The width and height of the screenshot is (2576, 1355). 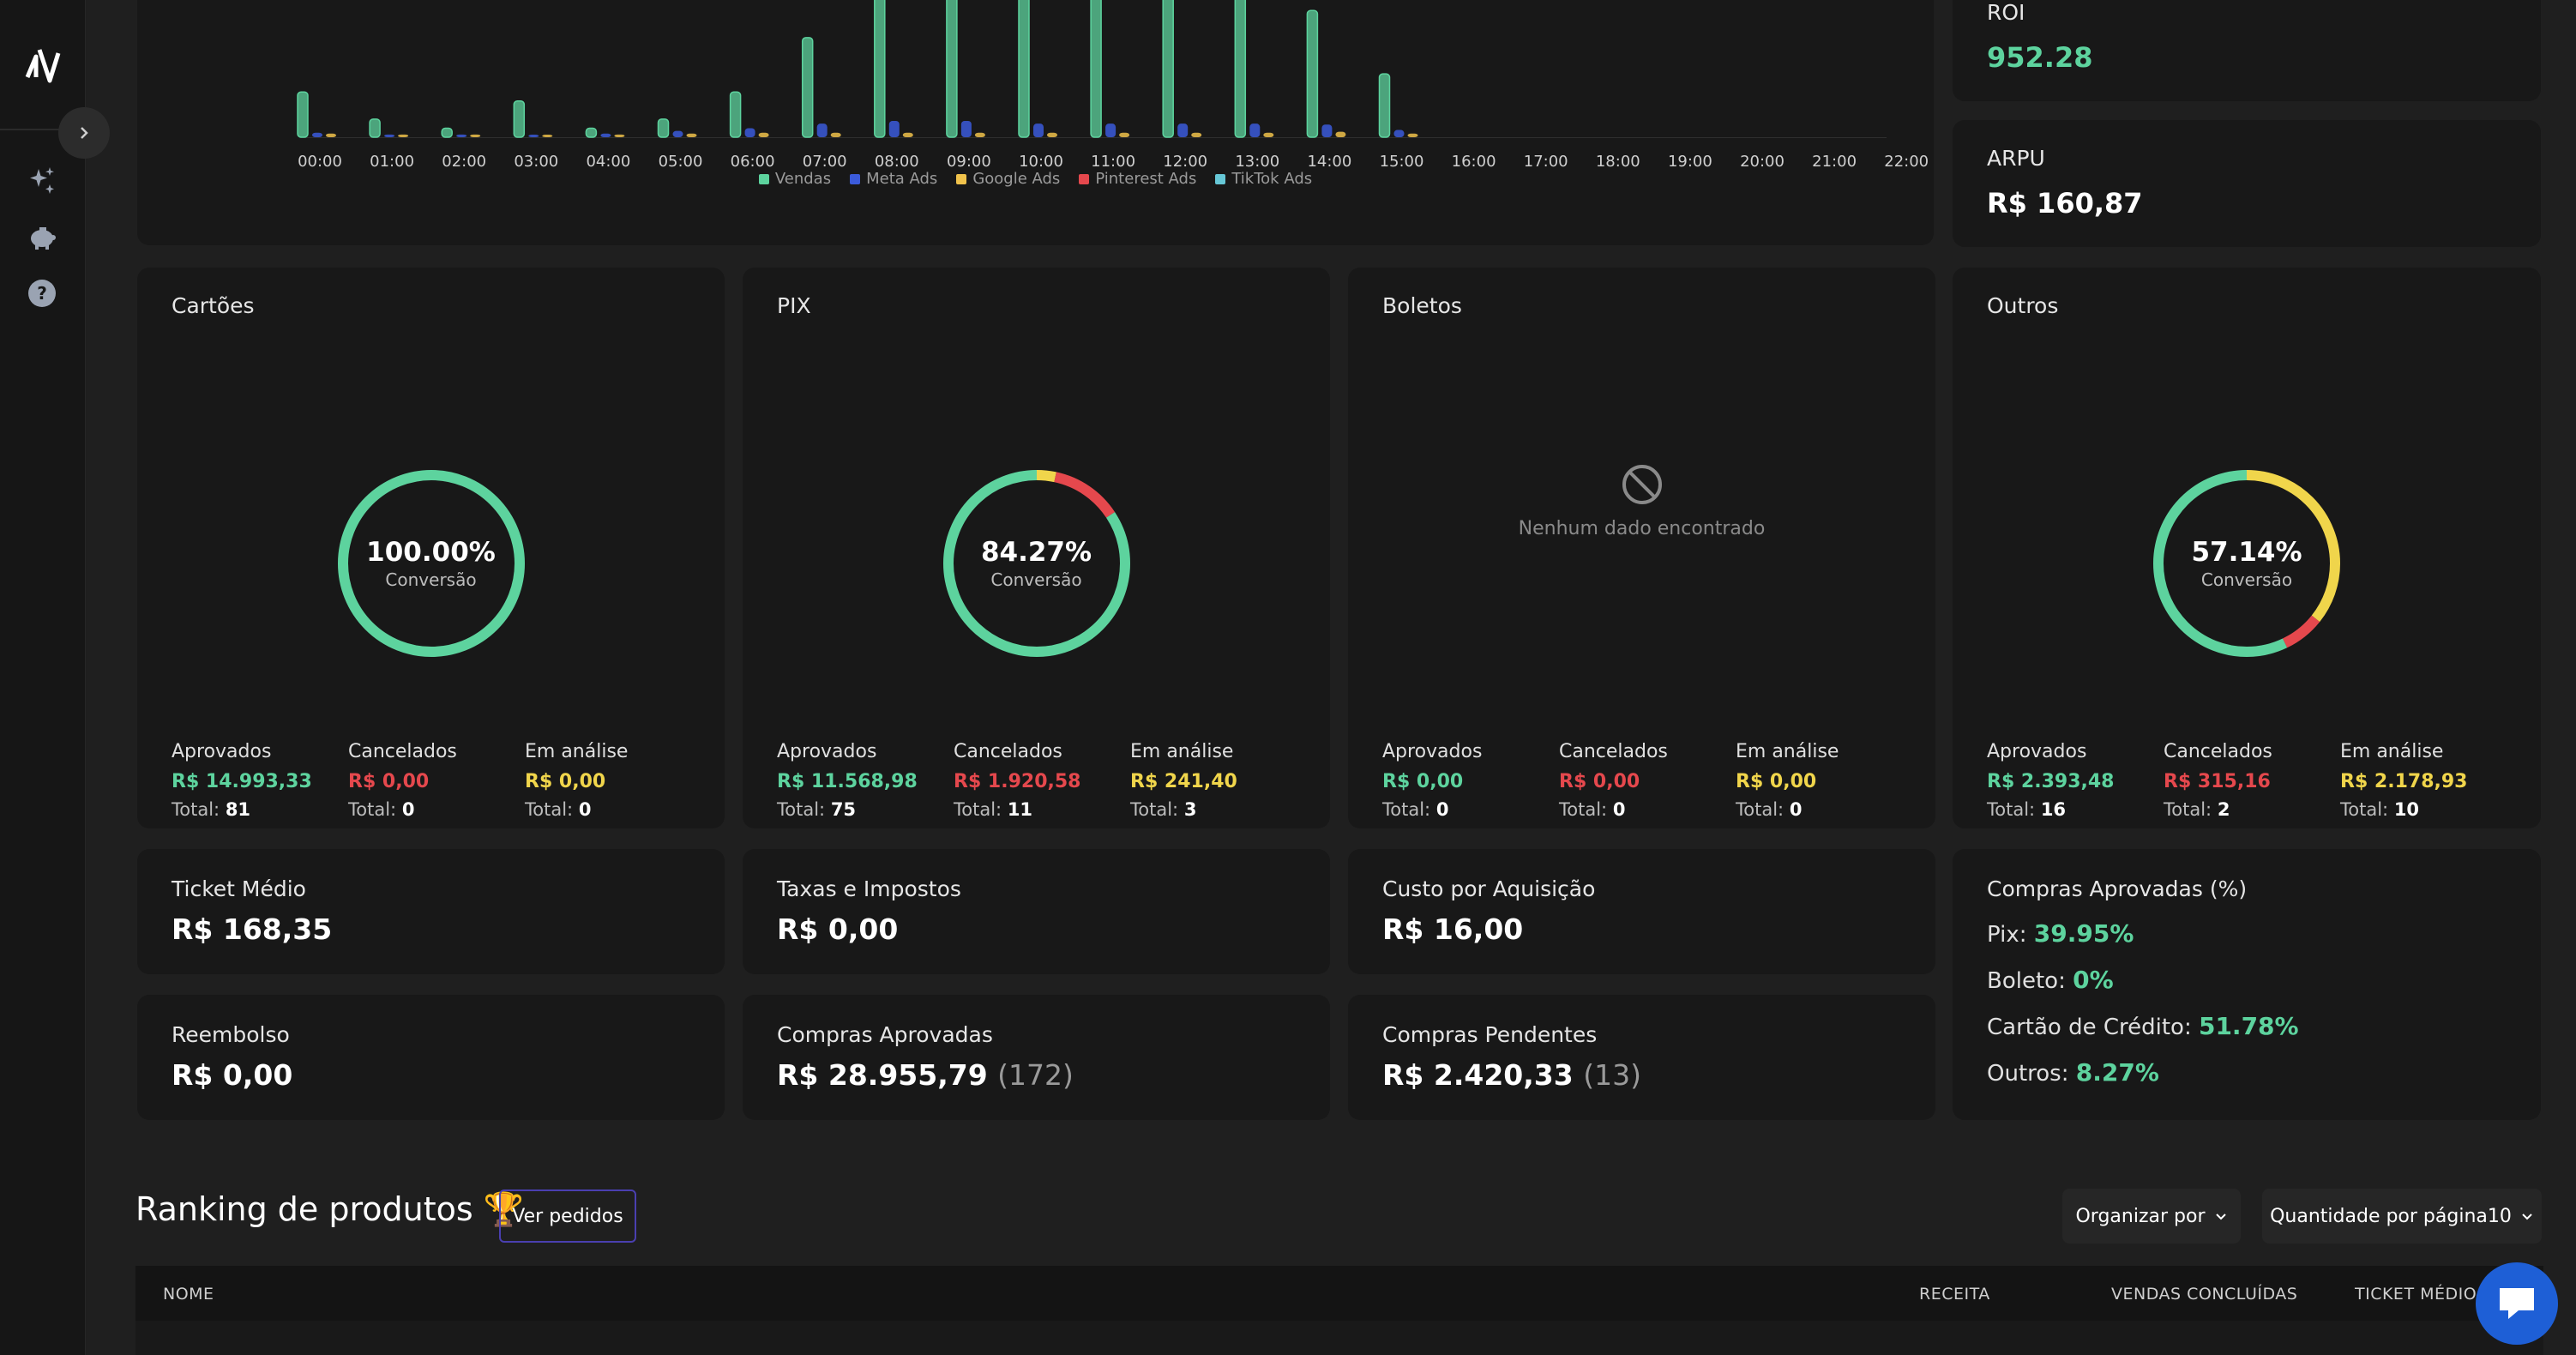 What do you see at coordinates (320, 162) in the screenshot?
I see `x-tick-label: 00:00` at bounding box center [320, 162].